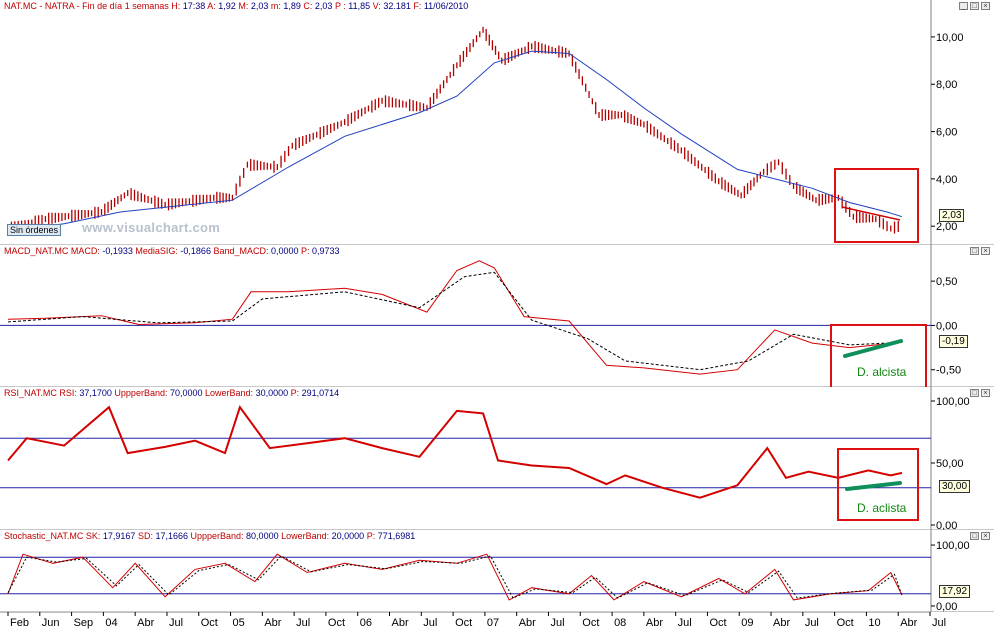 The image size is (994, 629). I want to click on stat-label: F:, so click(417, 6).